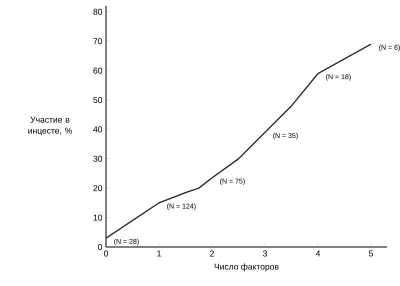 The height and width of the screenshot is (286, 400). What do you see at coordinates (97, 159) in the screenshot?
I see `y-tick-label: 30` at bounding box center [97, 159].